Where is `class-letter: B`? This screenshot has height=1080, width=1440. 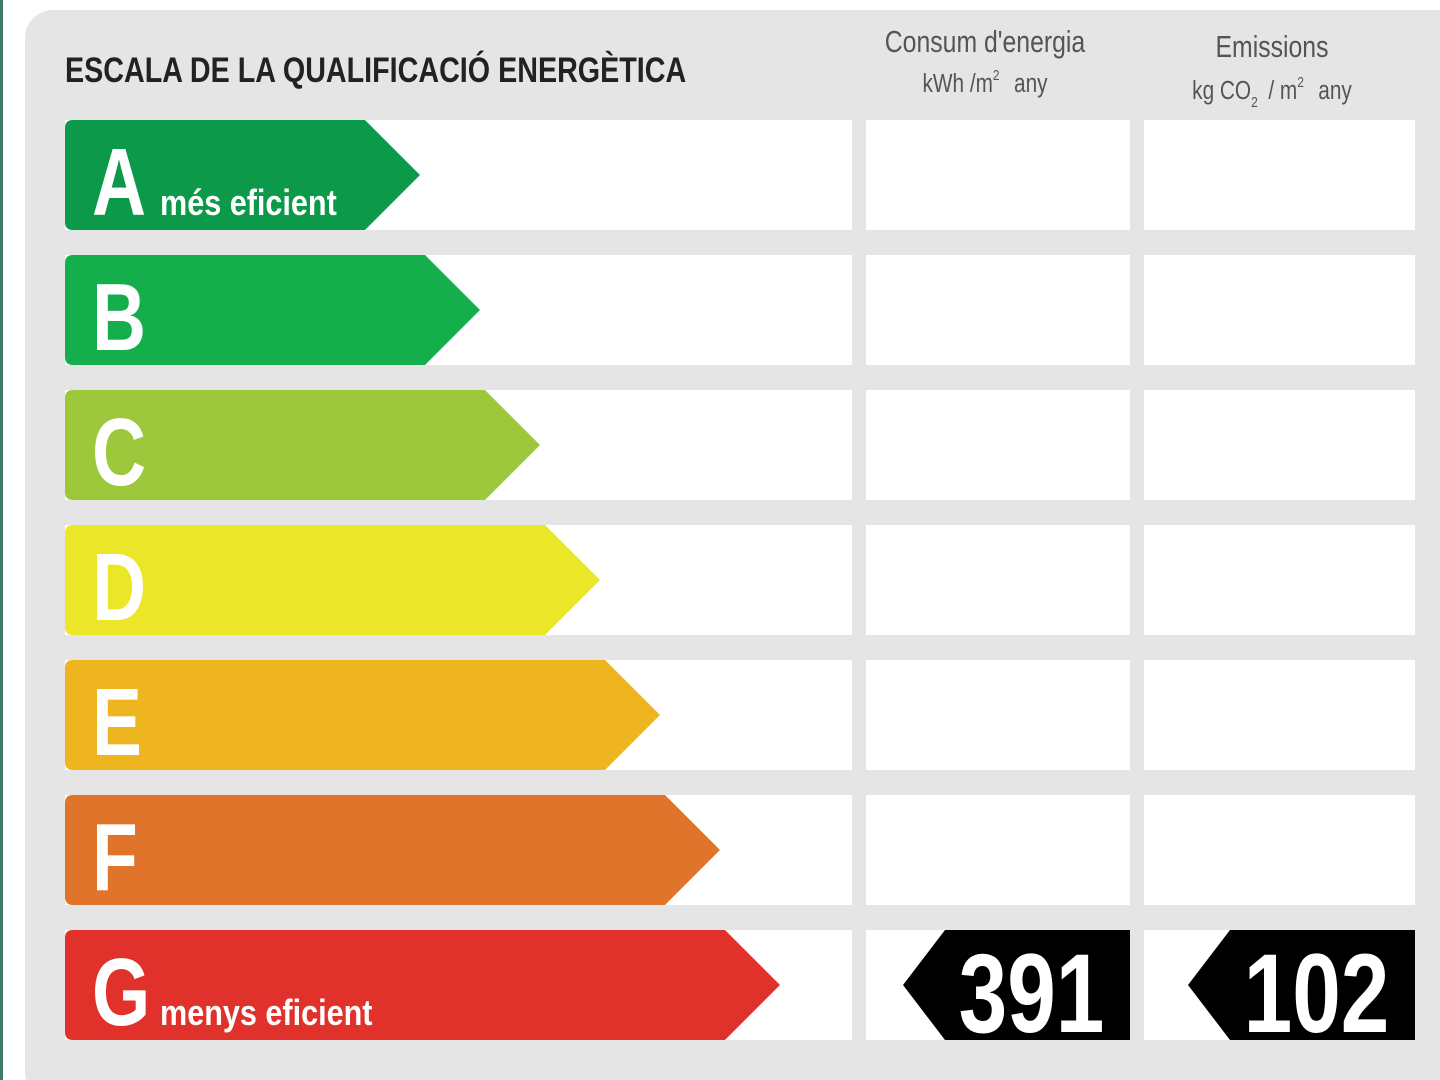
class-letter: B is located at coordinates (119, 317).